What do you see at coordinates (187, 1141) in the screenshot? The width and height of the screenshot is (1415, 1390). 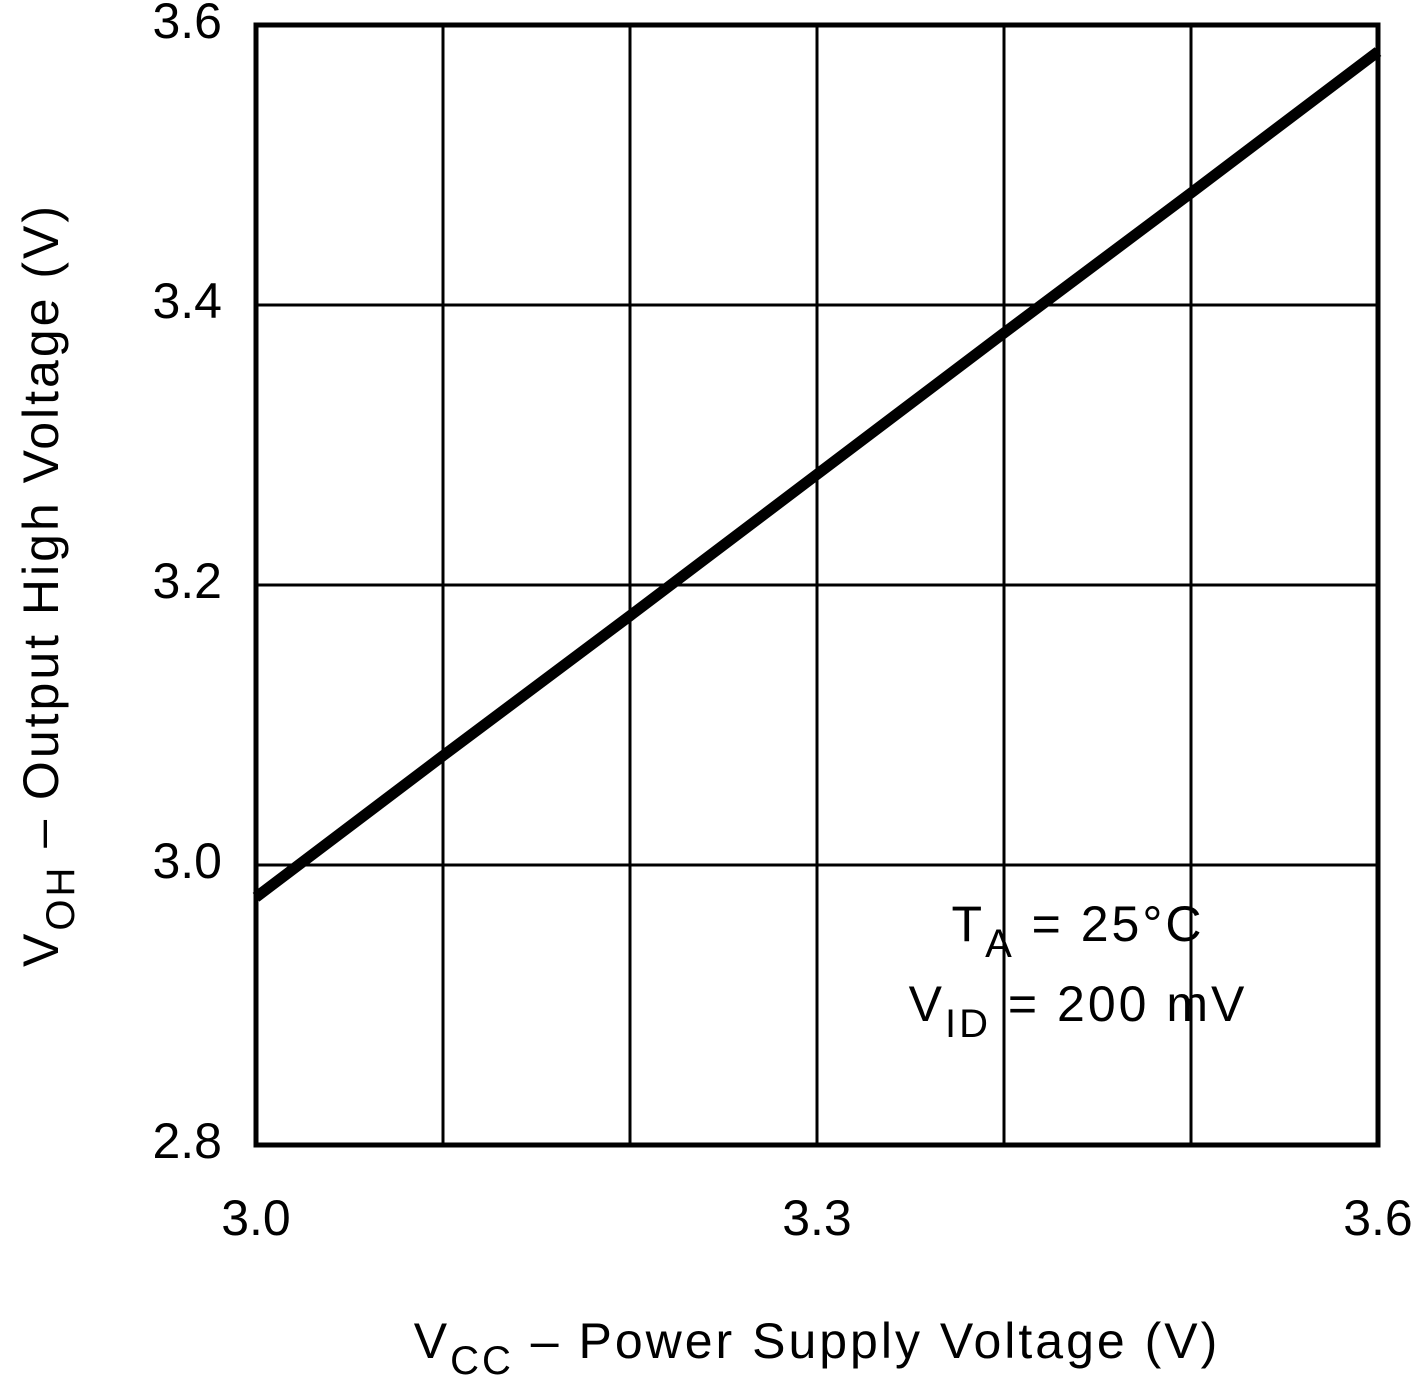 I see `y-tick-label: 2.8` at bounding box center [187, 1141].